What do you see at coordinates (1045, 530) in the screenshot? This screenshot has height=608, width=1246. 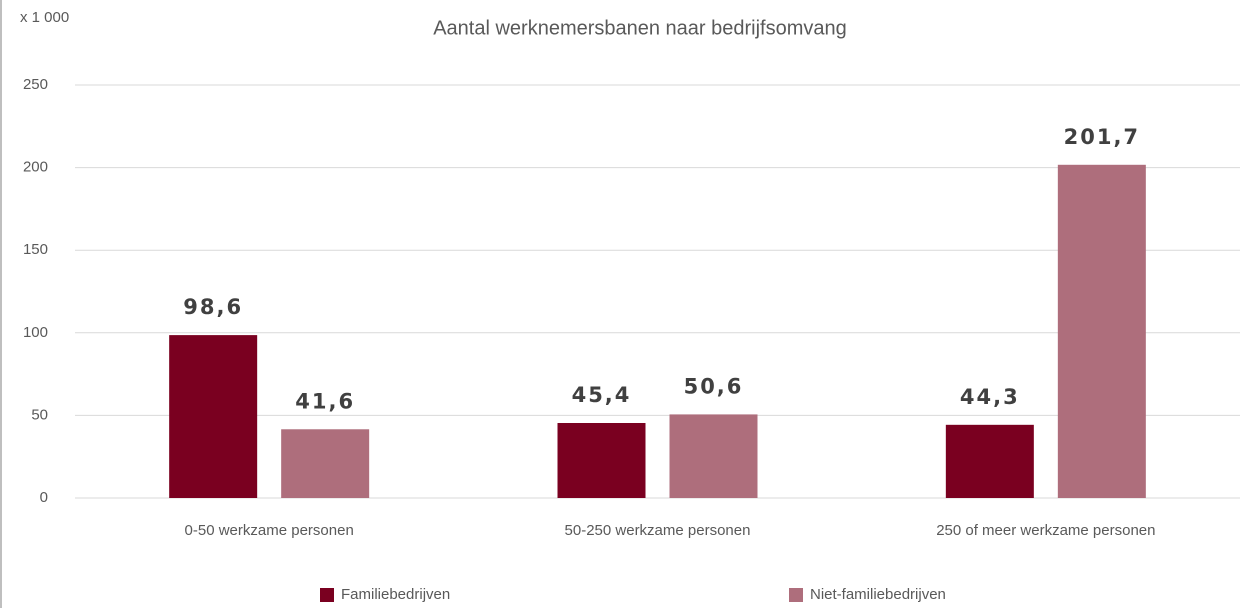 I see `x-tick-label: 250 of meer werkzame personen` at bounding box center [1045, 530].